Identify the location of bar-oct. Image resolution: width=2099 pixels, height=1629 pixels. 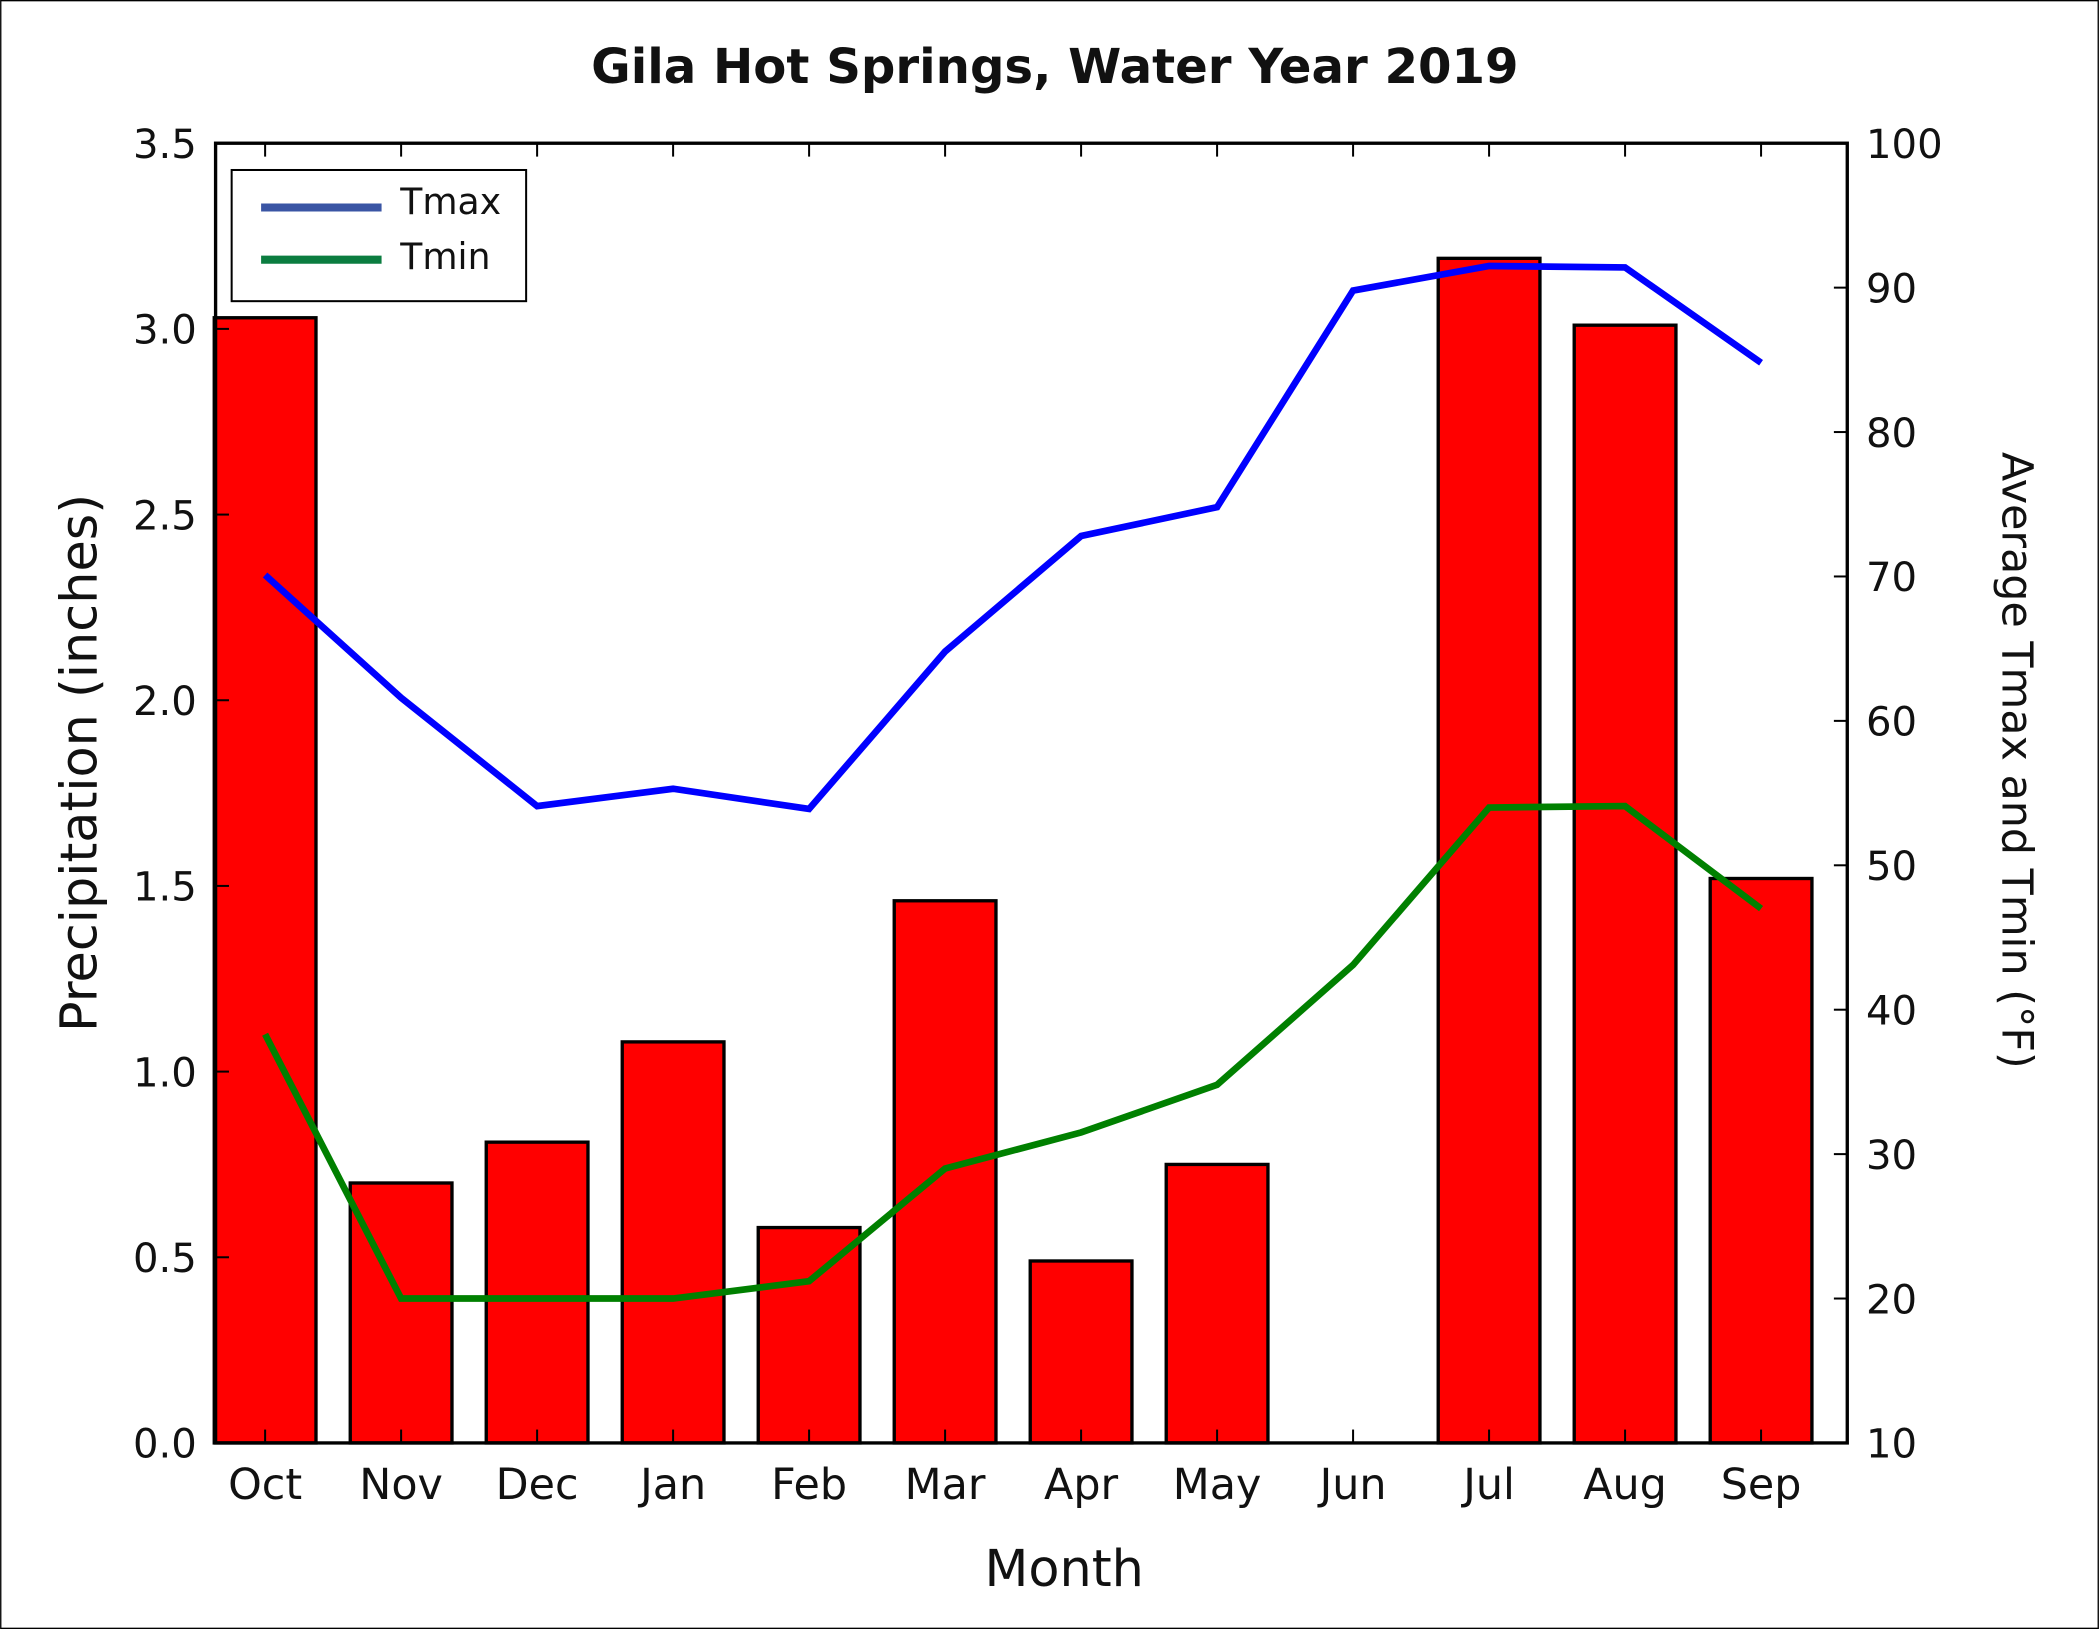
(265, 880).